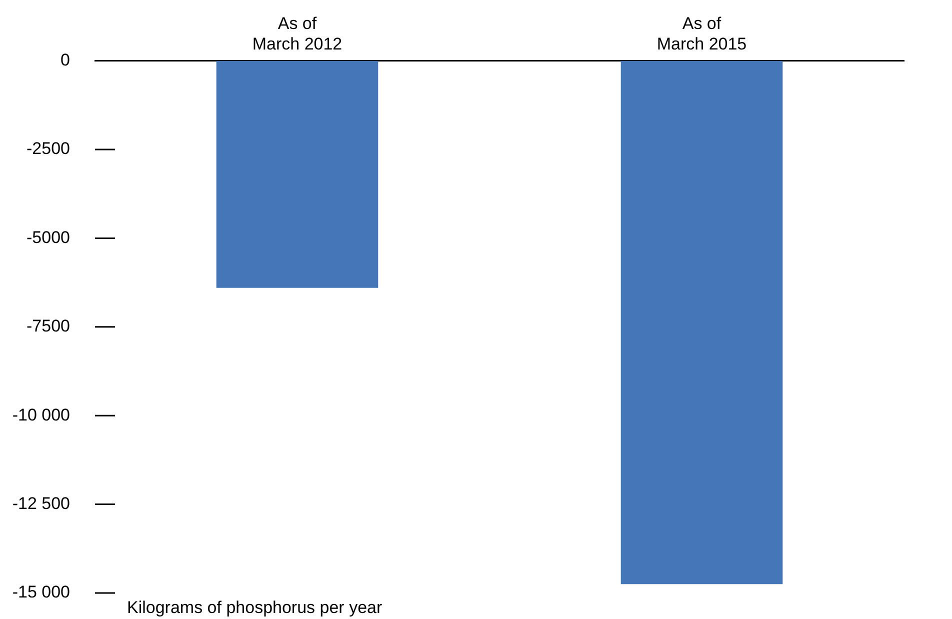  What do you see at coordinates (41, 414) in the screenshot?
I see `y-tick-label: -10 000` at bounding box center [41, 414].